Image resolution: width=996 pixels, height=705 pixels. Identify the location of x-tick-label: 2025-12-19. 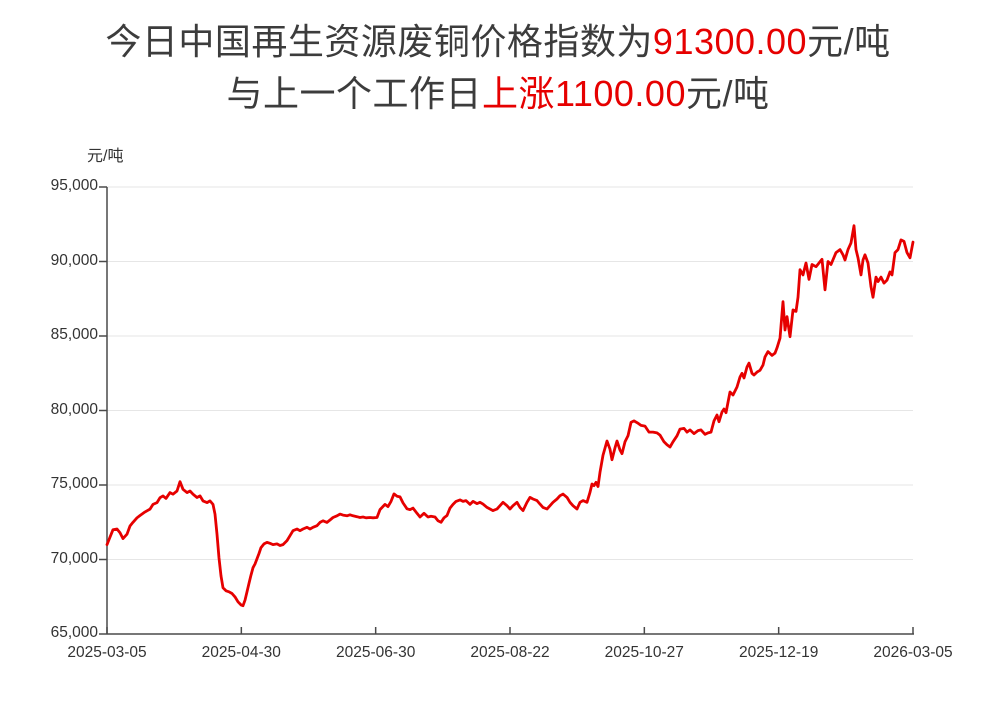
(779, 652).